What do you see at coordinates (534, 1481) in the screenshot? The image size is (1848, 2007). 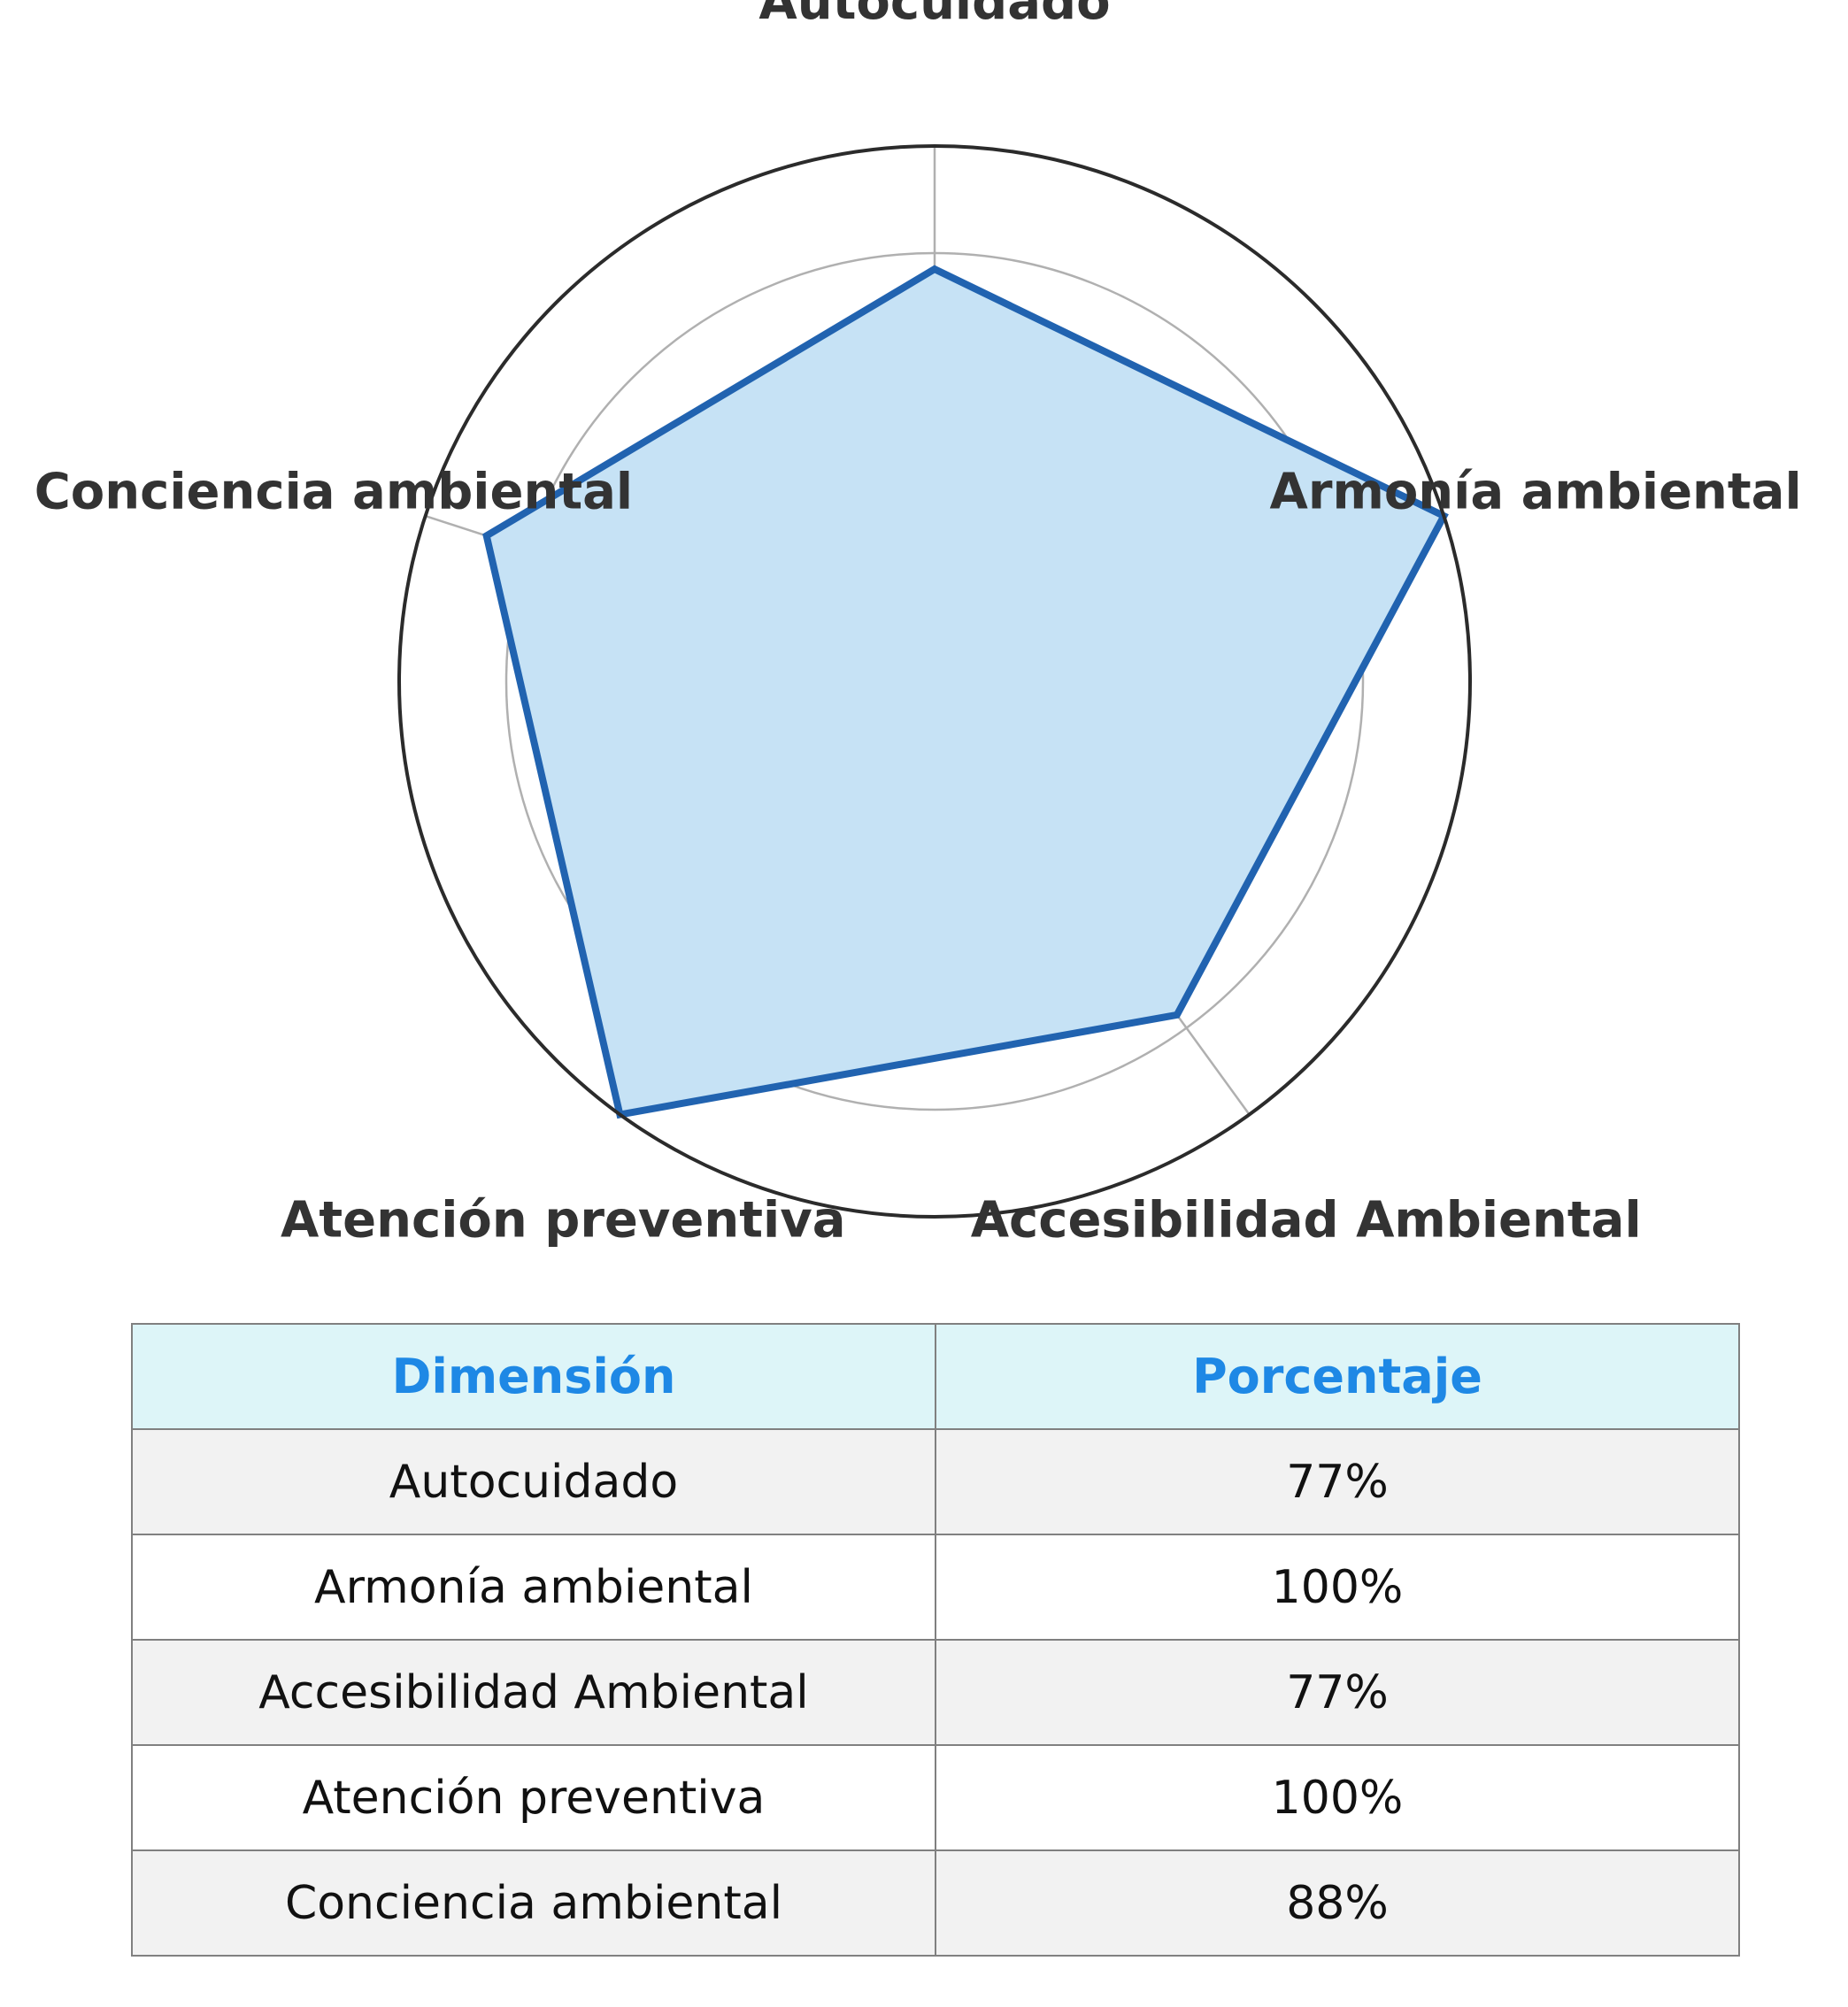 I see `cell-dimension: Autocuidado` at bounding box center [534, 1481].